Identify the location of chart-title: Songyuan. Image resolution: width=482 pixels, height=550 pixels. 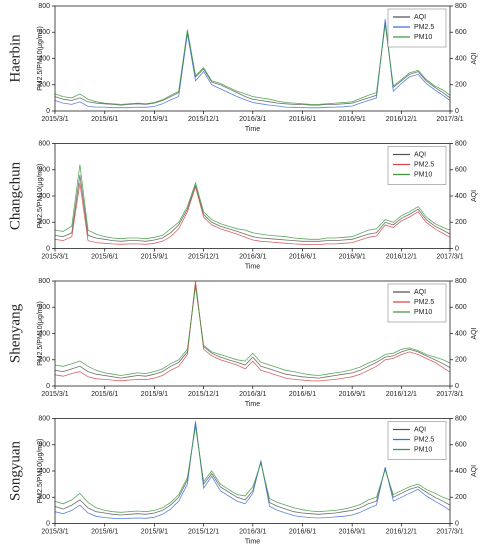
(15, 471).